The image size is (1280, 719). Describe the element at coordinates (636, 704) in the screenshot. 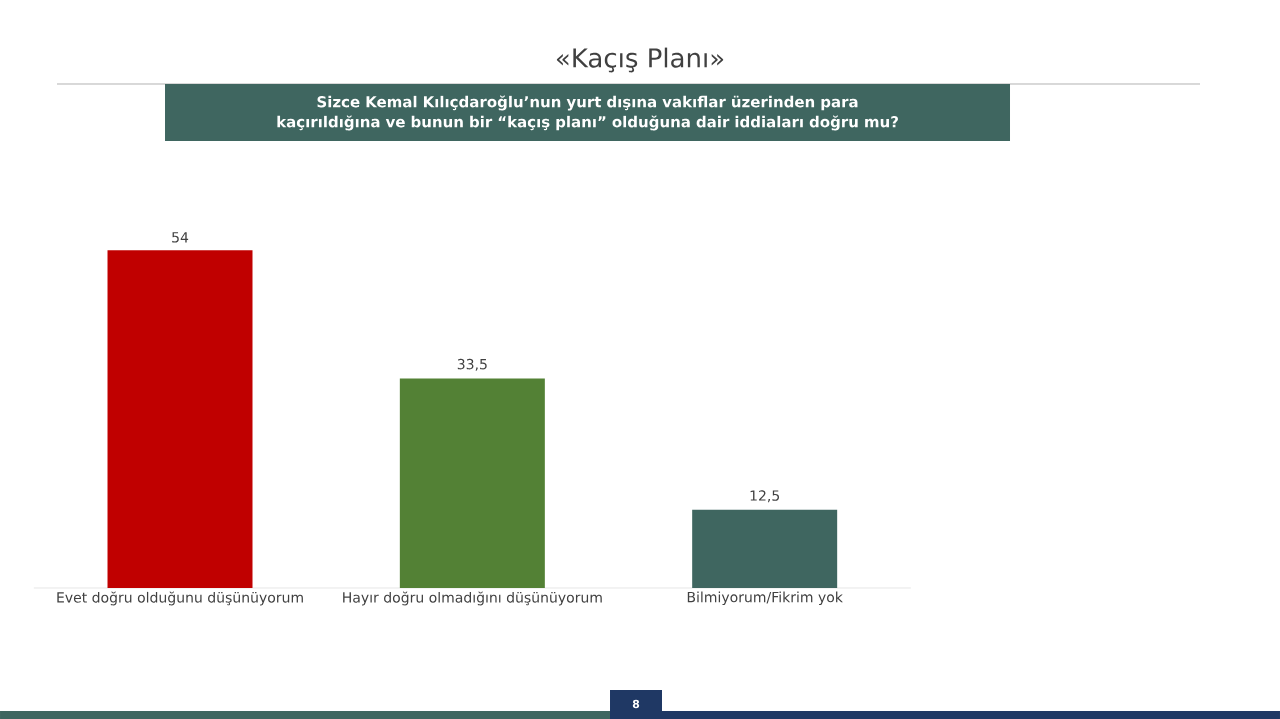

I see `text: 8` at that location.